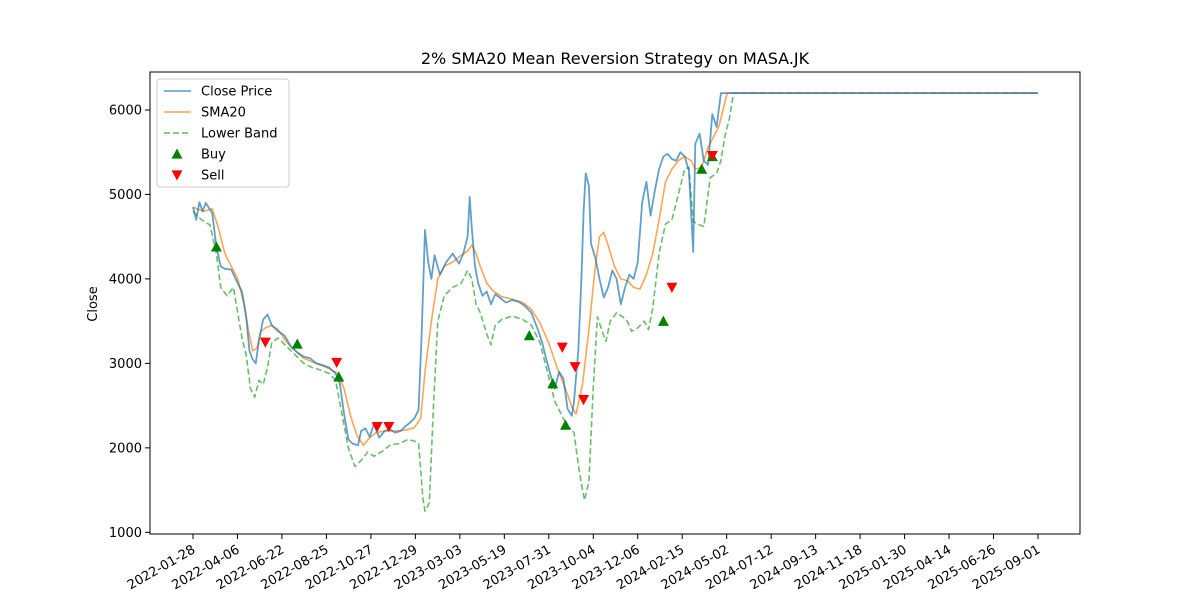  I want to click on legend: Close Price SMA20 Lower Band Buy Sell, so click(223, 133).